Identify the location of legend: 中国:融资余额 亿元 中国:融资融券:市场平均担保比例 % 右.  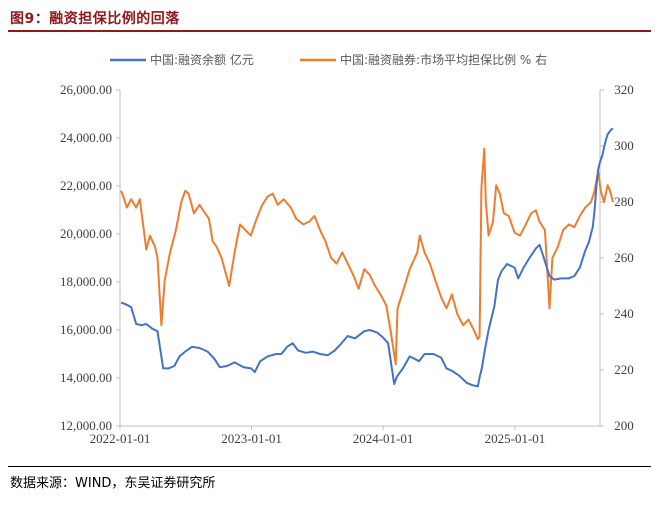
(328, 59).